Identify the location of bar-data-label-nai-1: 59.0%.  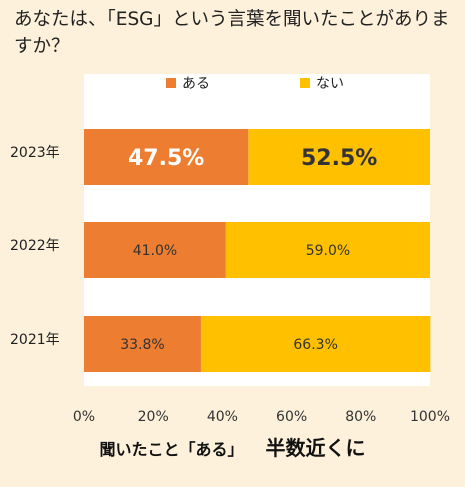
(328, 251).